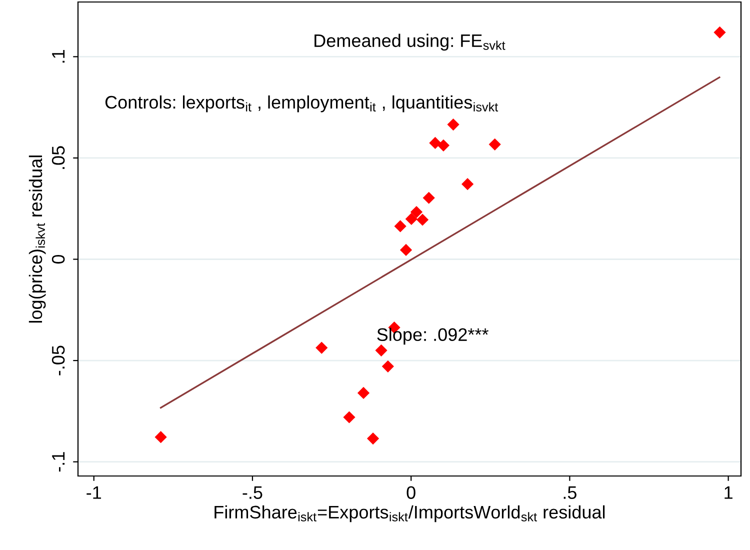 The width and height of the screenshot is (750, 550). I want to click on annotation: Slope: .092***, so click(432, 336).